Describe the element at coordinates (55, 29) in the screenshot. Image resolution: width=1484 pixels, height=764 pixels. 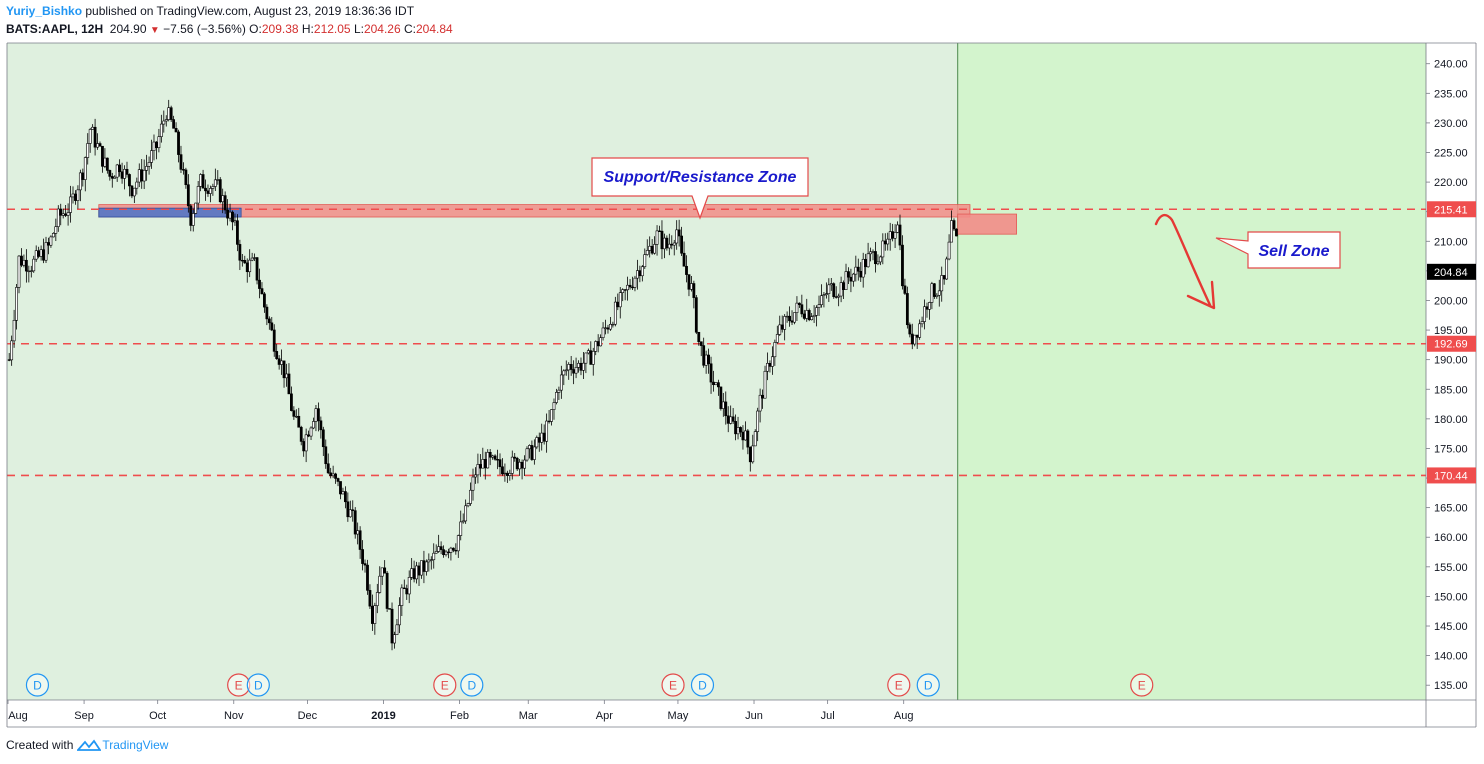
I see `symbol-label: BATS:AAPL, 12H` at that location.